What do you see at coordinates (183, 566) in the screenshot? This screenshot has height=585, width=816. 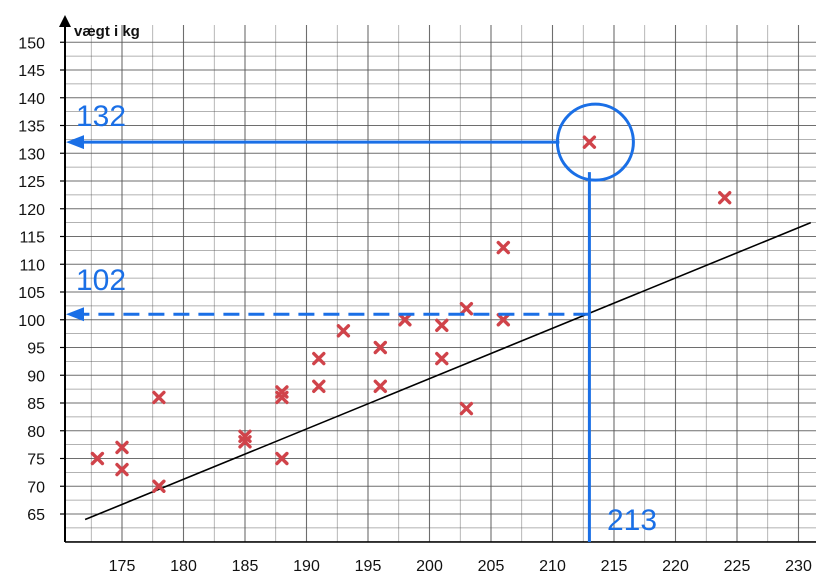 I see `x-tick-label: 180` at bounding box center [183, 566].